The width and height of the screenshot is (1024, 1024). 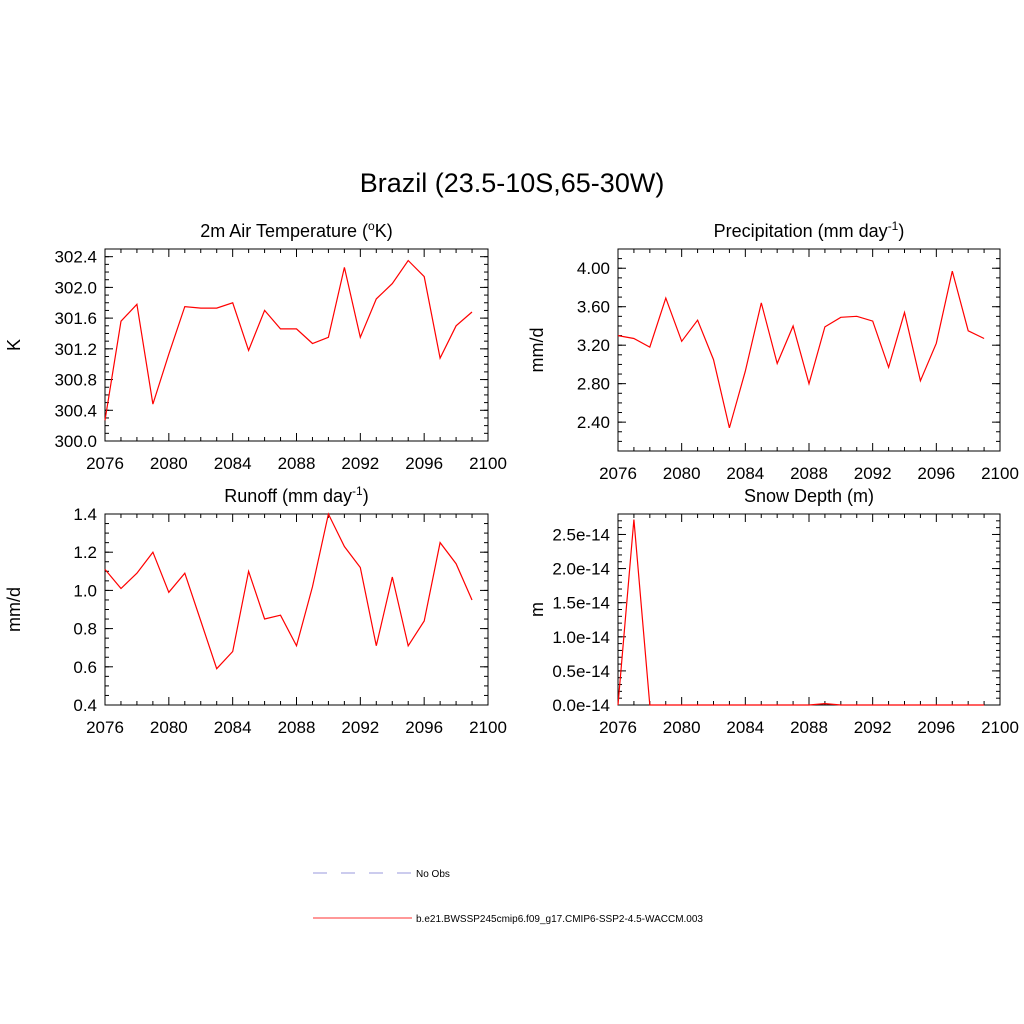 I want to click on panel-title: Precipitation (mm day-1), so click(x=809, y=230).